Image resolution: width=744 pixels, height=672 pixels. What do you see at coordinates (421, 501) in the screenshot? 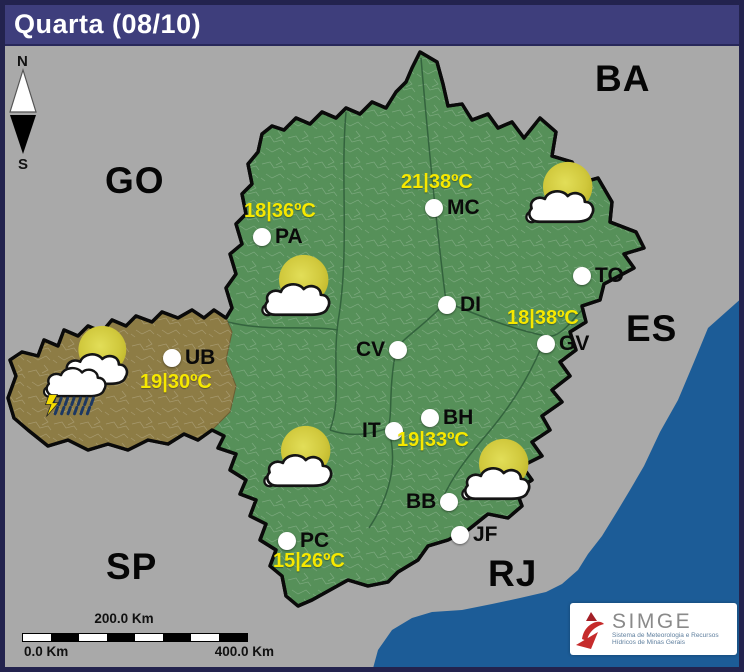
I see `city-label: BB` at bounding box center [421, 501].